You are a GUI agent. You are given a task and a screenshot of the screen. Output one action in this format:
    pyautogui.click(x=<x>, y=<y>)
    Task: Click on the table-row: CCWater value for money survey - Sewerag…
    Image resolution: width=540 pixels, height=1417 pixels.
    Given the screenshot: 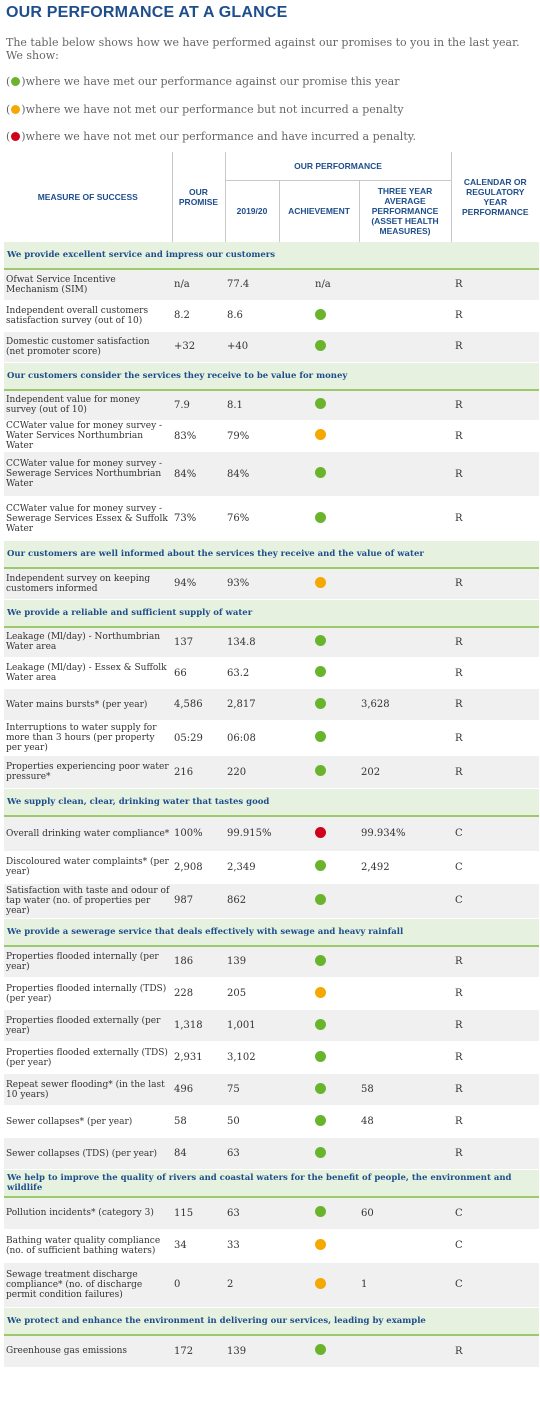 What is the action you would take?
    pyautogui.click(x=272, y=474)
    